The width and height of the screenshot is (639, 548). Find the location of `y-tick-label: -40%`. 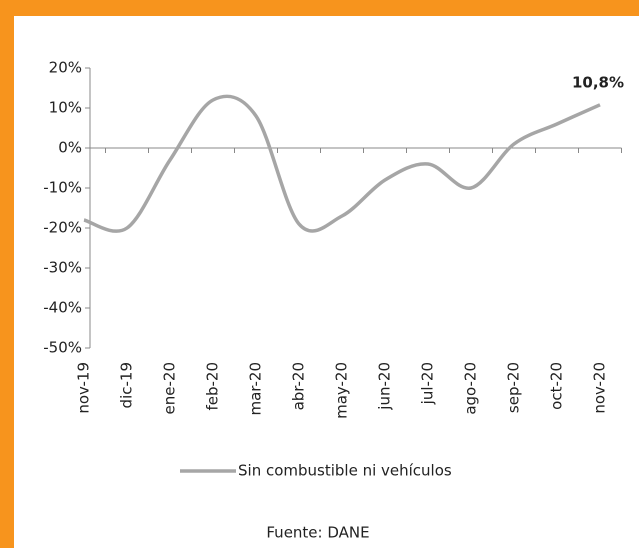

y-tick-label: -40% is located at coordinates (62, 308).